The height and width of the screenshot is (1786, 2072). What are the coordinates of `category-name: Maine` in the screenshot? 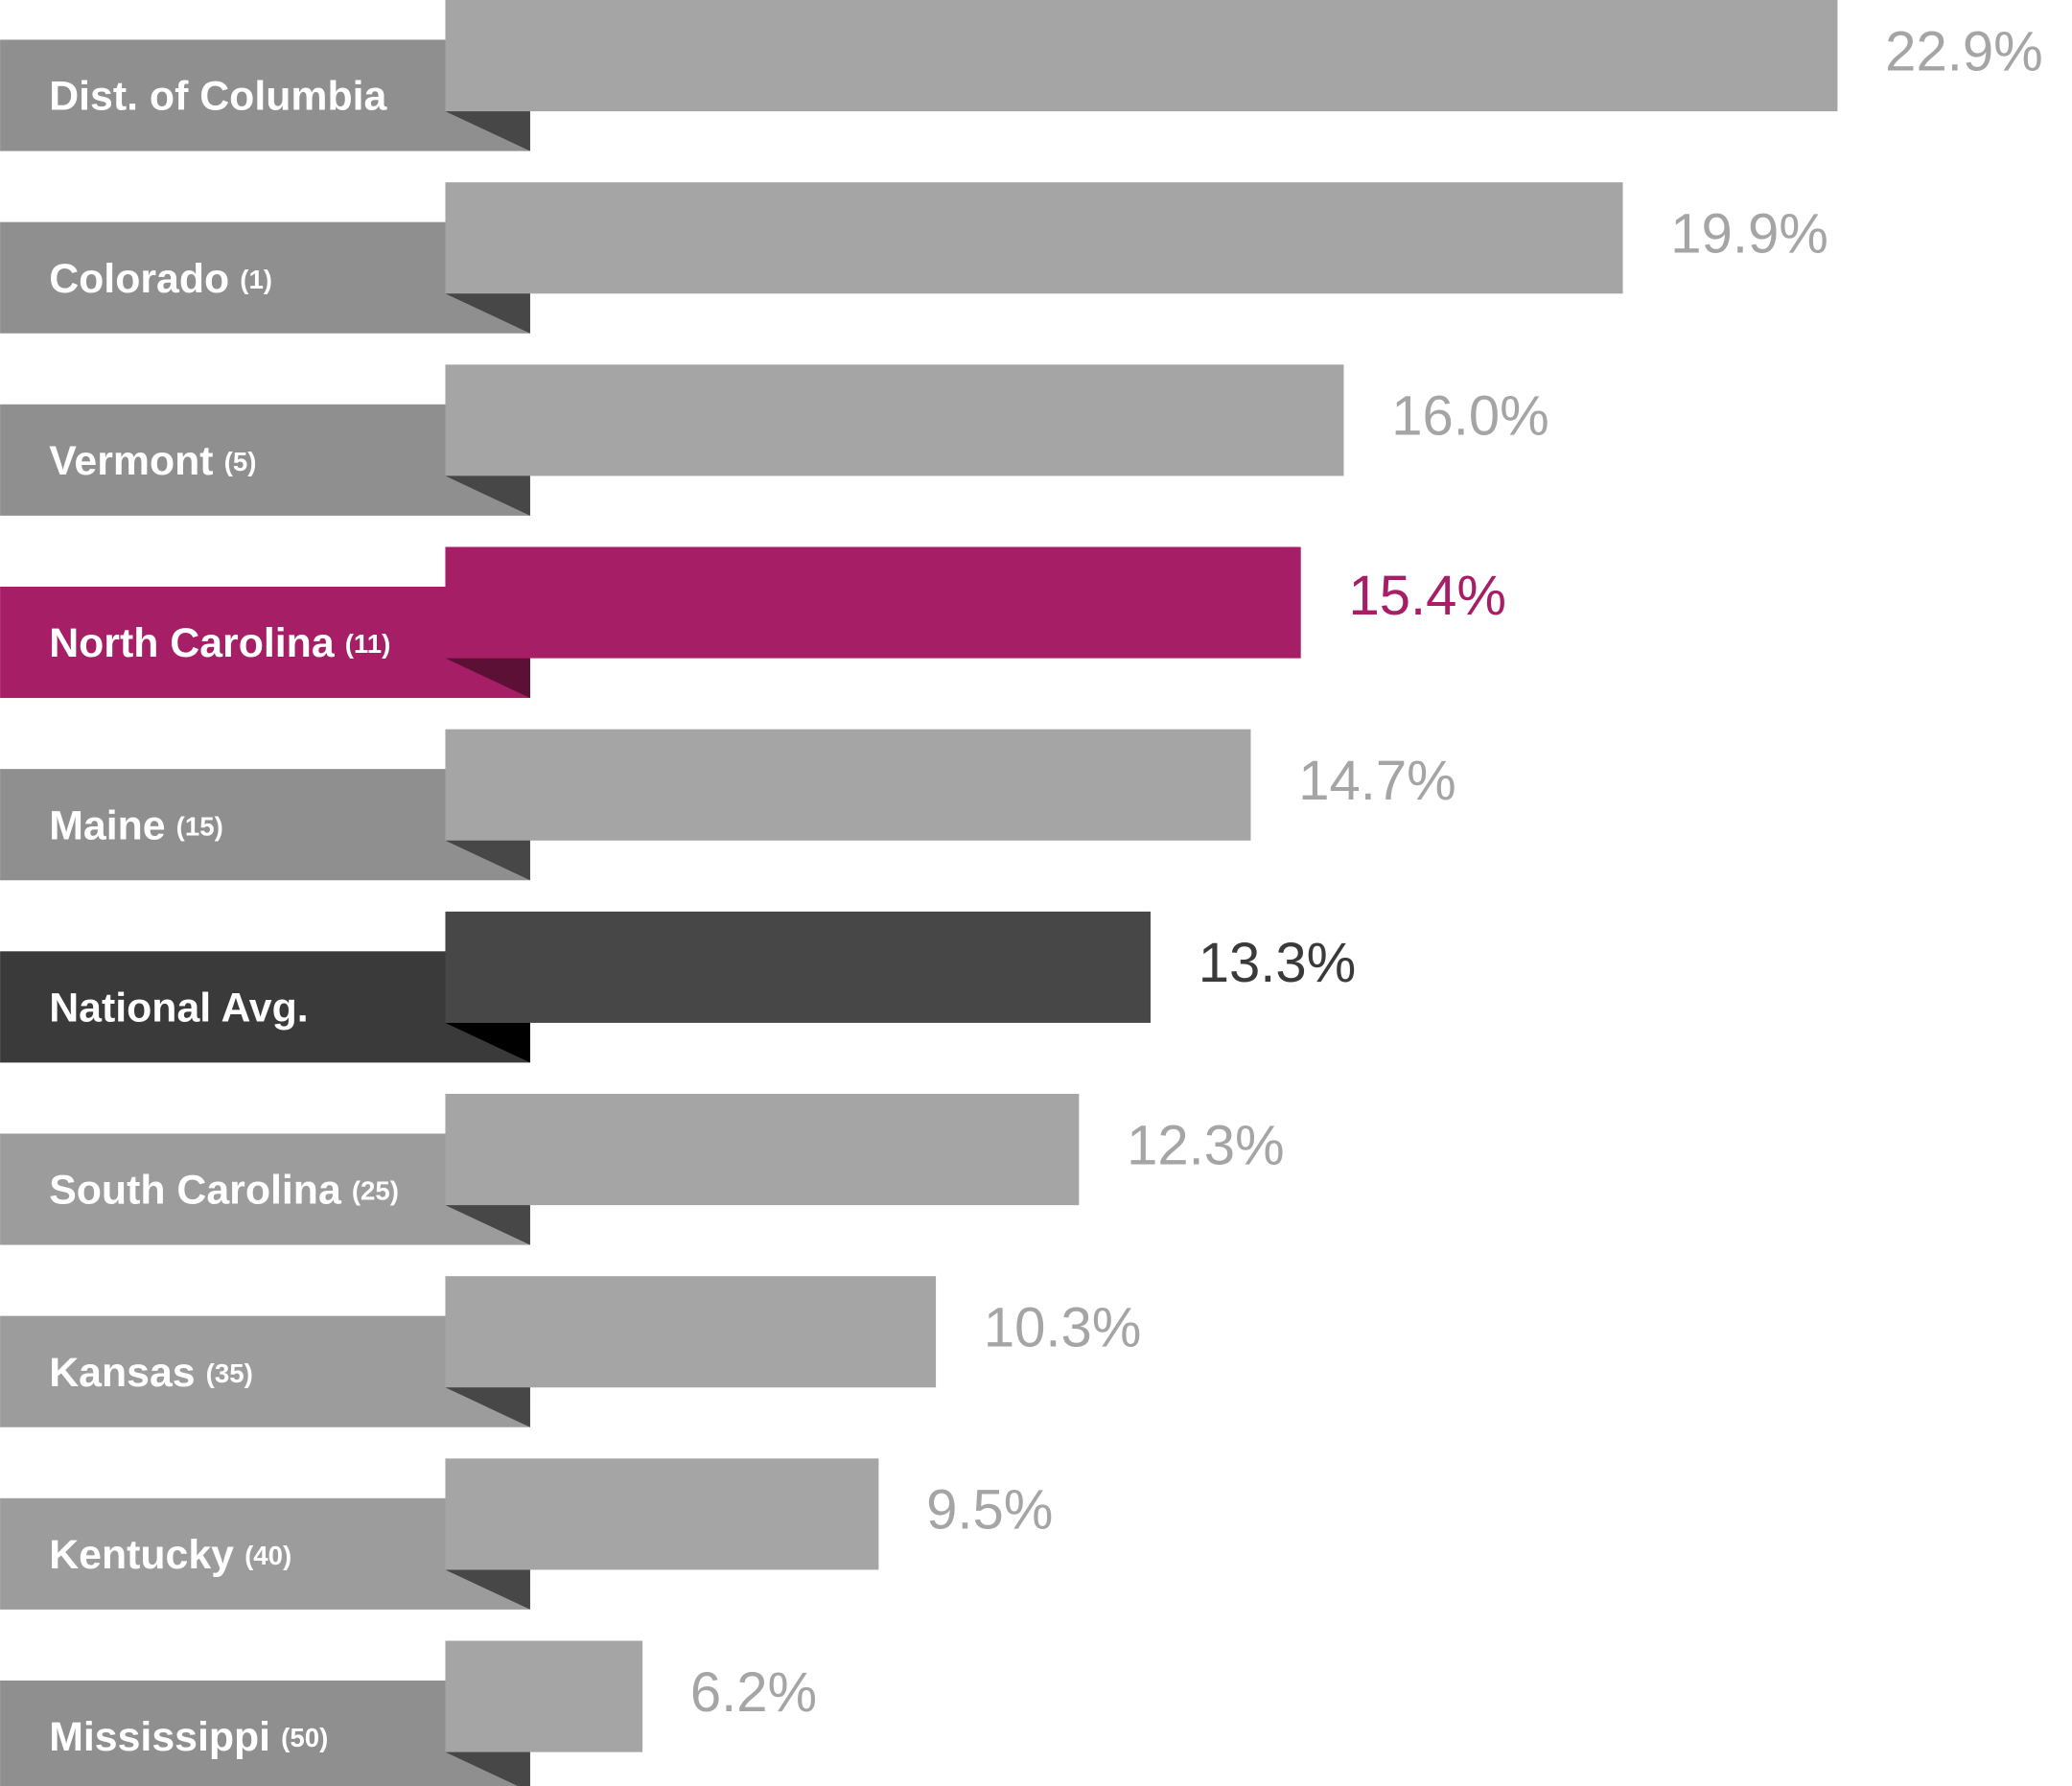 It's located at (107, 826).